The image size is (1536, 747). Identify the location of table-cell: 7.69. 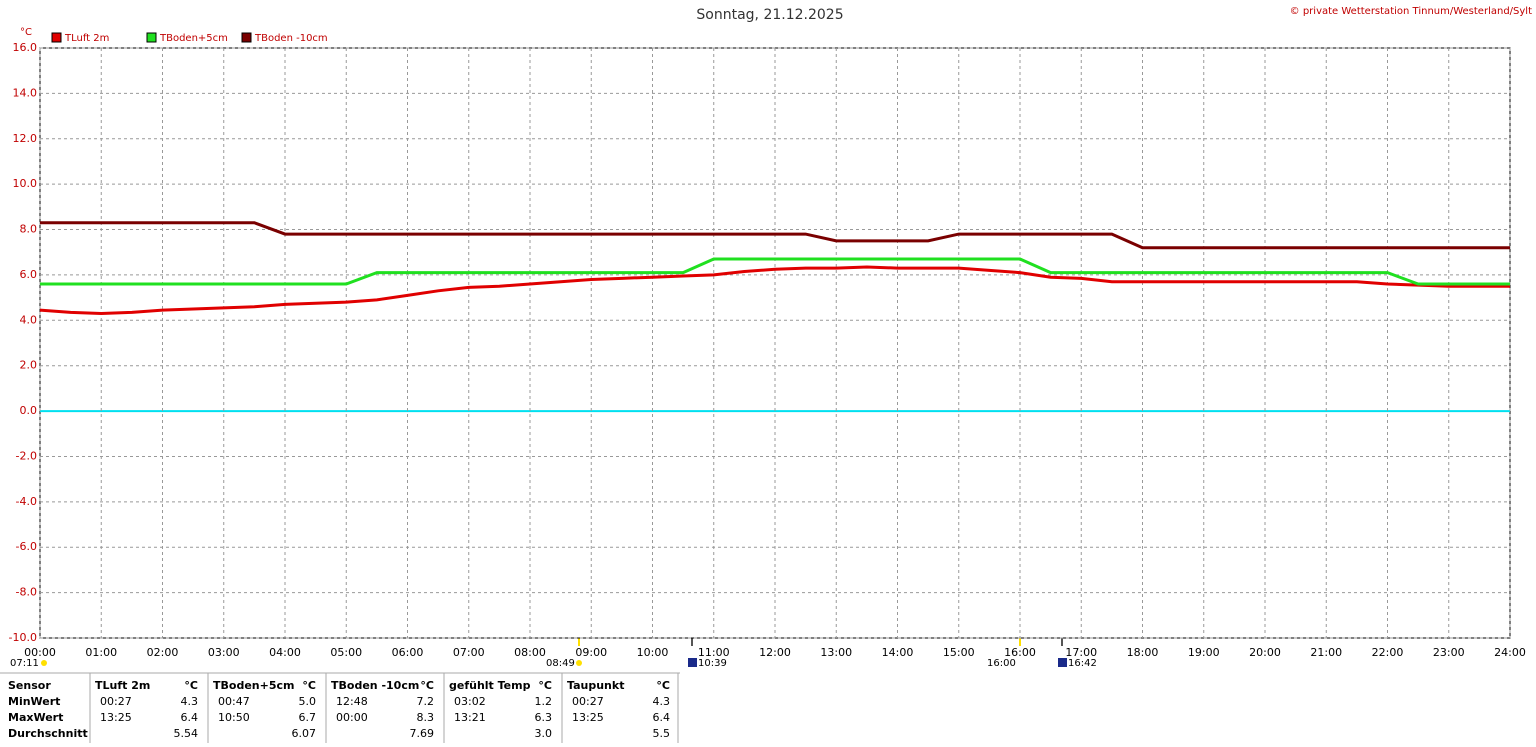
(422, 733).